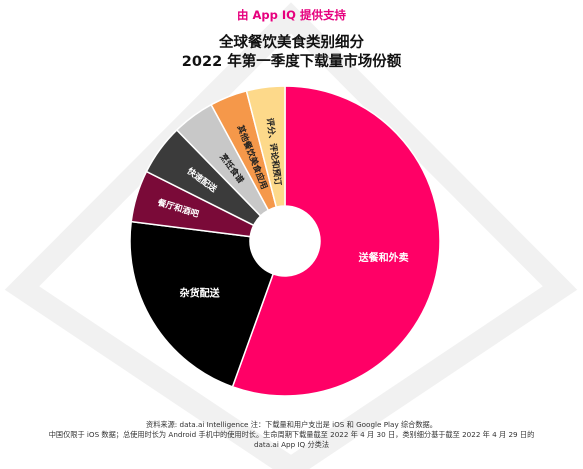  I want to click on chart-title-line1: 全球餐饮美食类别细分, so click(291, 42).